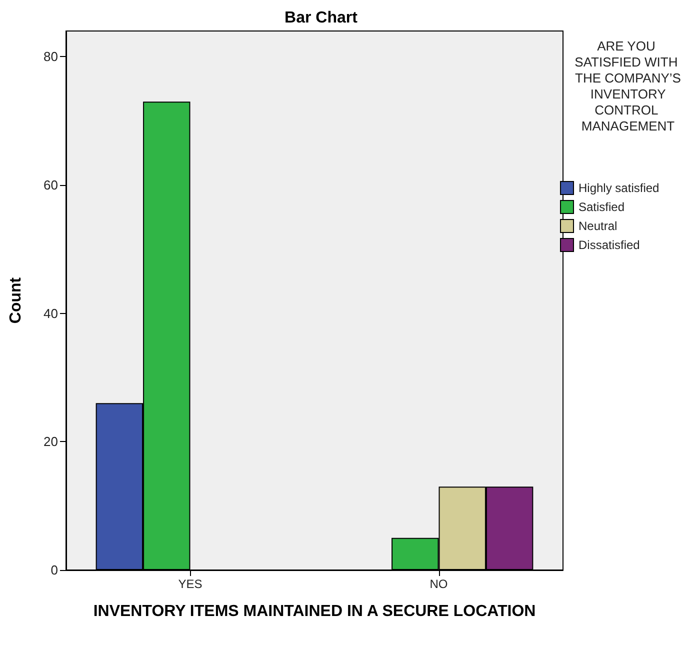 Image resolution: width=695 pixels, height=652 pixels. What do you see at coordinates (601, 207) in the screenshot?
I see `legend-label: Satisfied` at bounding box center [601, 207].